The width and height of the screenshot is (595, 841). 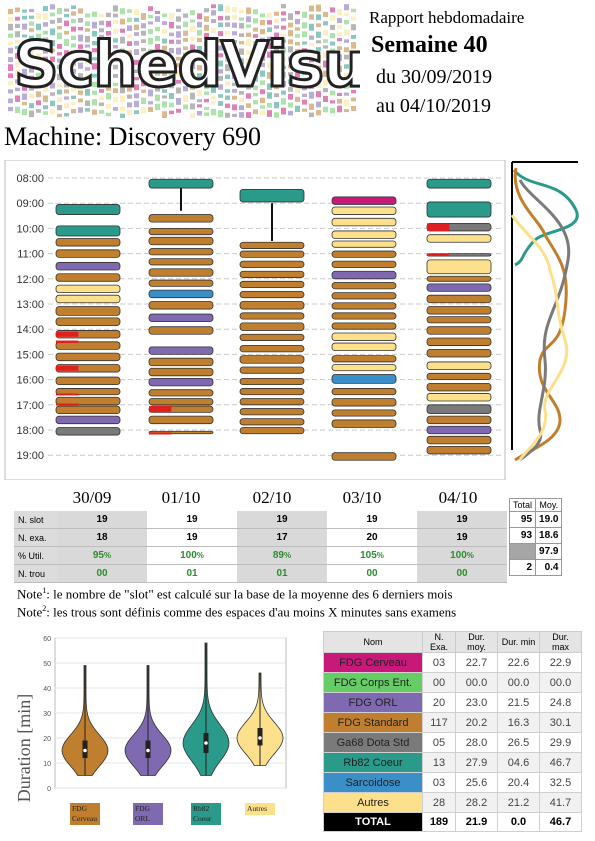 What do you see at coordinates (452, 762) in the screenshot?
I see `category-row: Rb82 Coeur 13 27.9 04.6 46.7` at bounding box center [452, 762].